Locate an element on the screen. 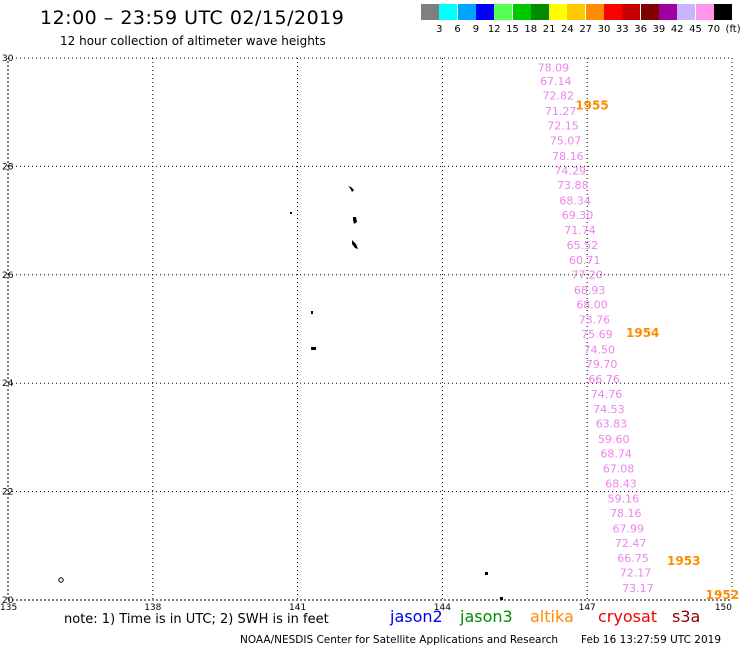 Image resolution: width=740 pixels, height=650 pixels. satellite-jason2: jason2 is located at coordinates (416, 616).